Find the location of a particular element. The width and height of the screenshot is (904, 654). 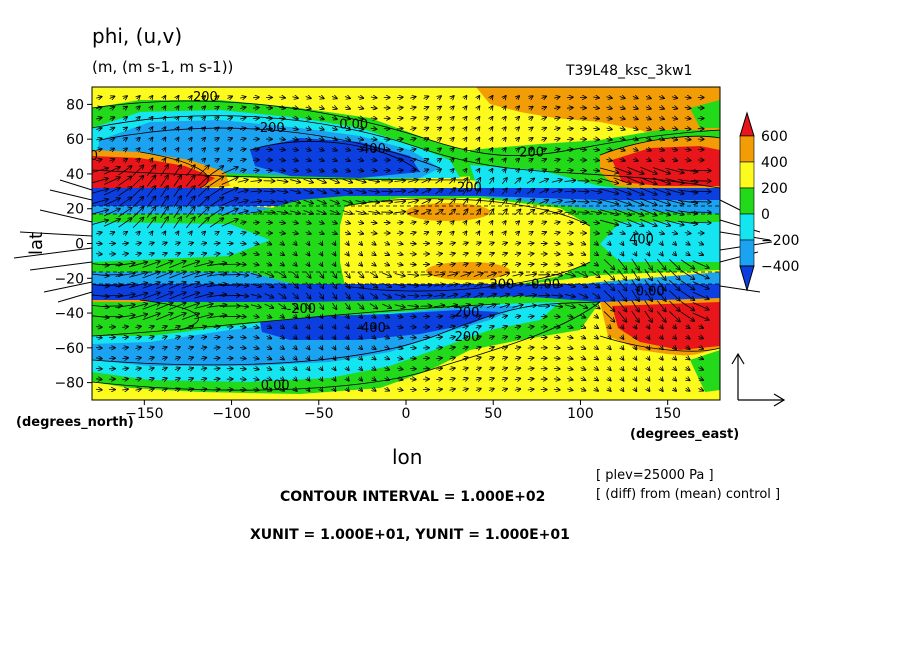

x-tick-label: 100 is located at coordinates (580, 414).